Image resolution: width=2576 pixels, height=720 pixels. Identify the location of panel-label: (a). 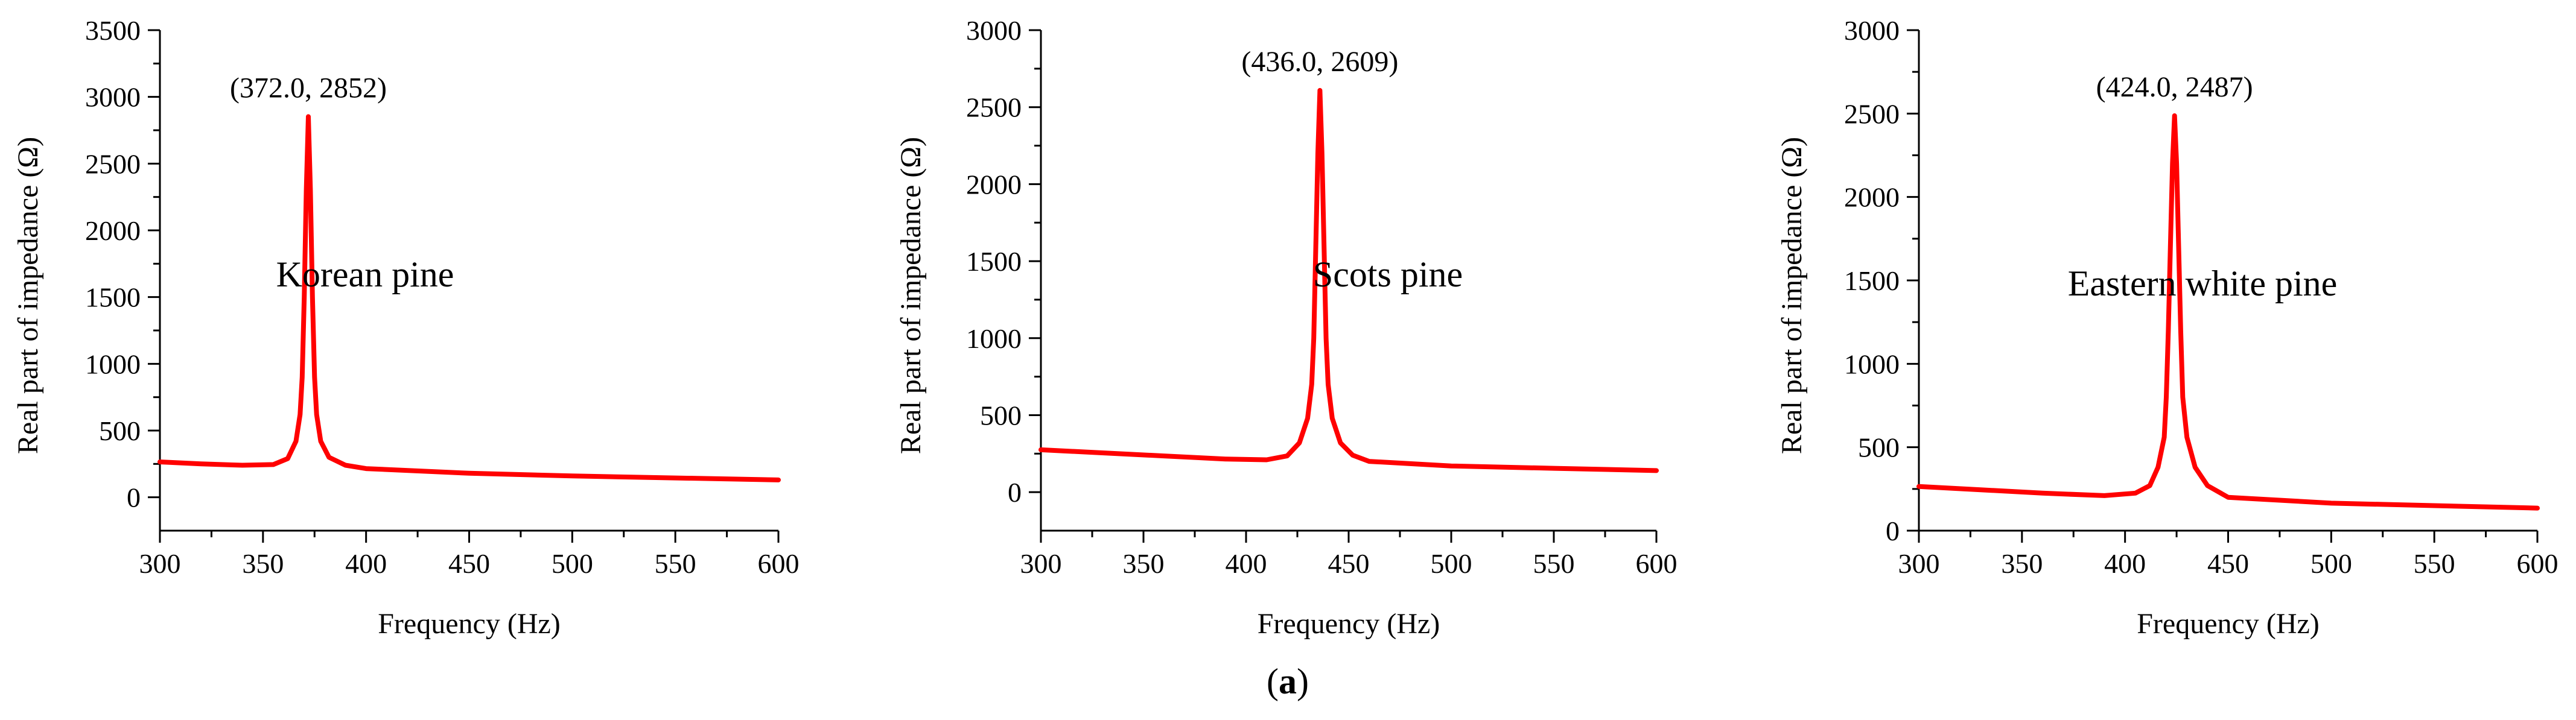
(1288, 681).